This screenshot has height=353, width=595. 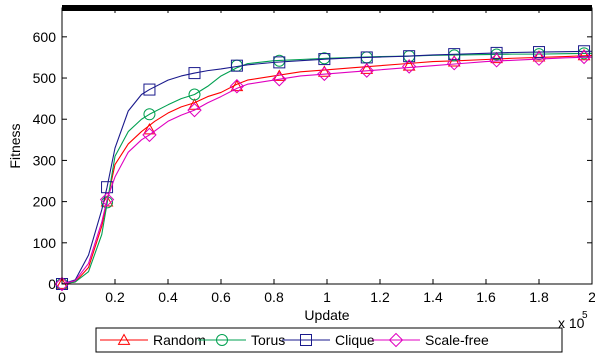 What do you see at coordinates (45, 78) in the screenshot?
I see `y-tick-label: 500` at bounding box center [45, 78].